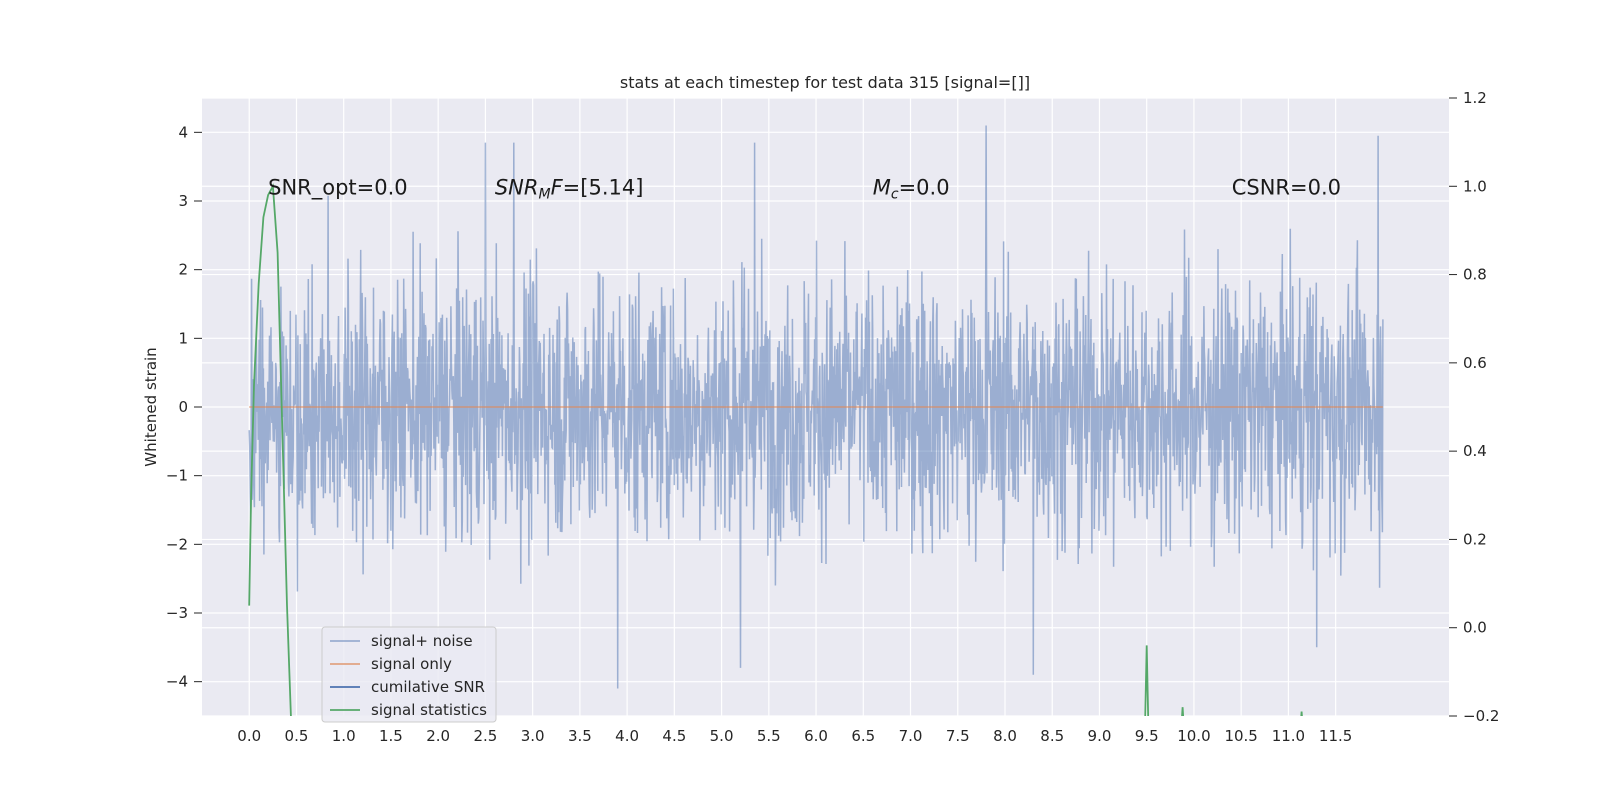 The height and width of the screenshot is (800, 1600). What do you see at coordinates (1286, 187) in the screenshot?
I see `annotation-csnr: CSNR=0.0` at bounding box center [1286, 187].